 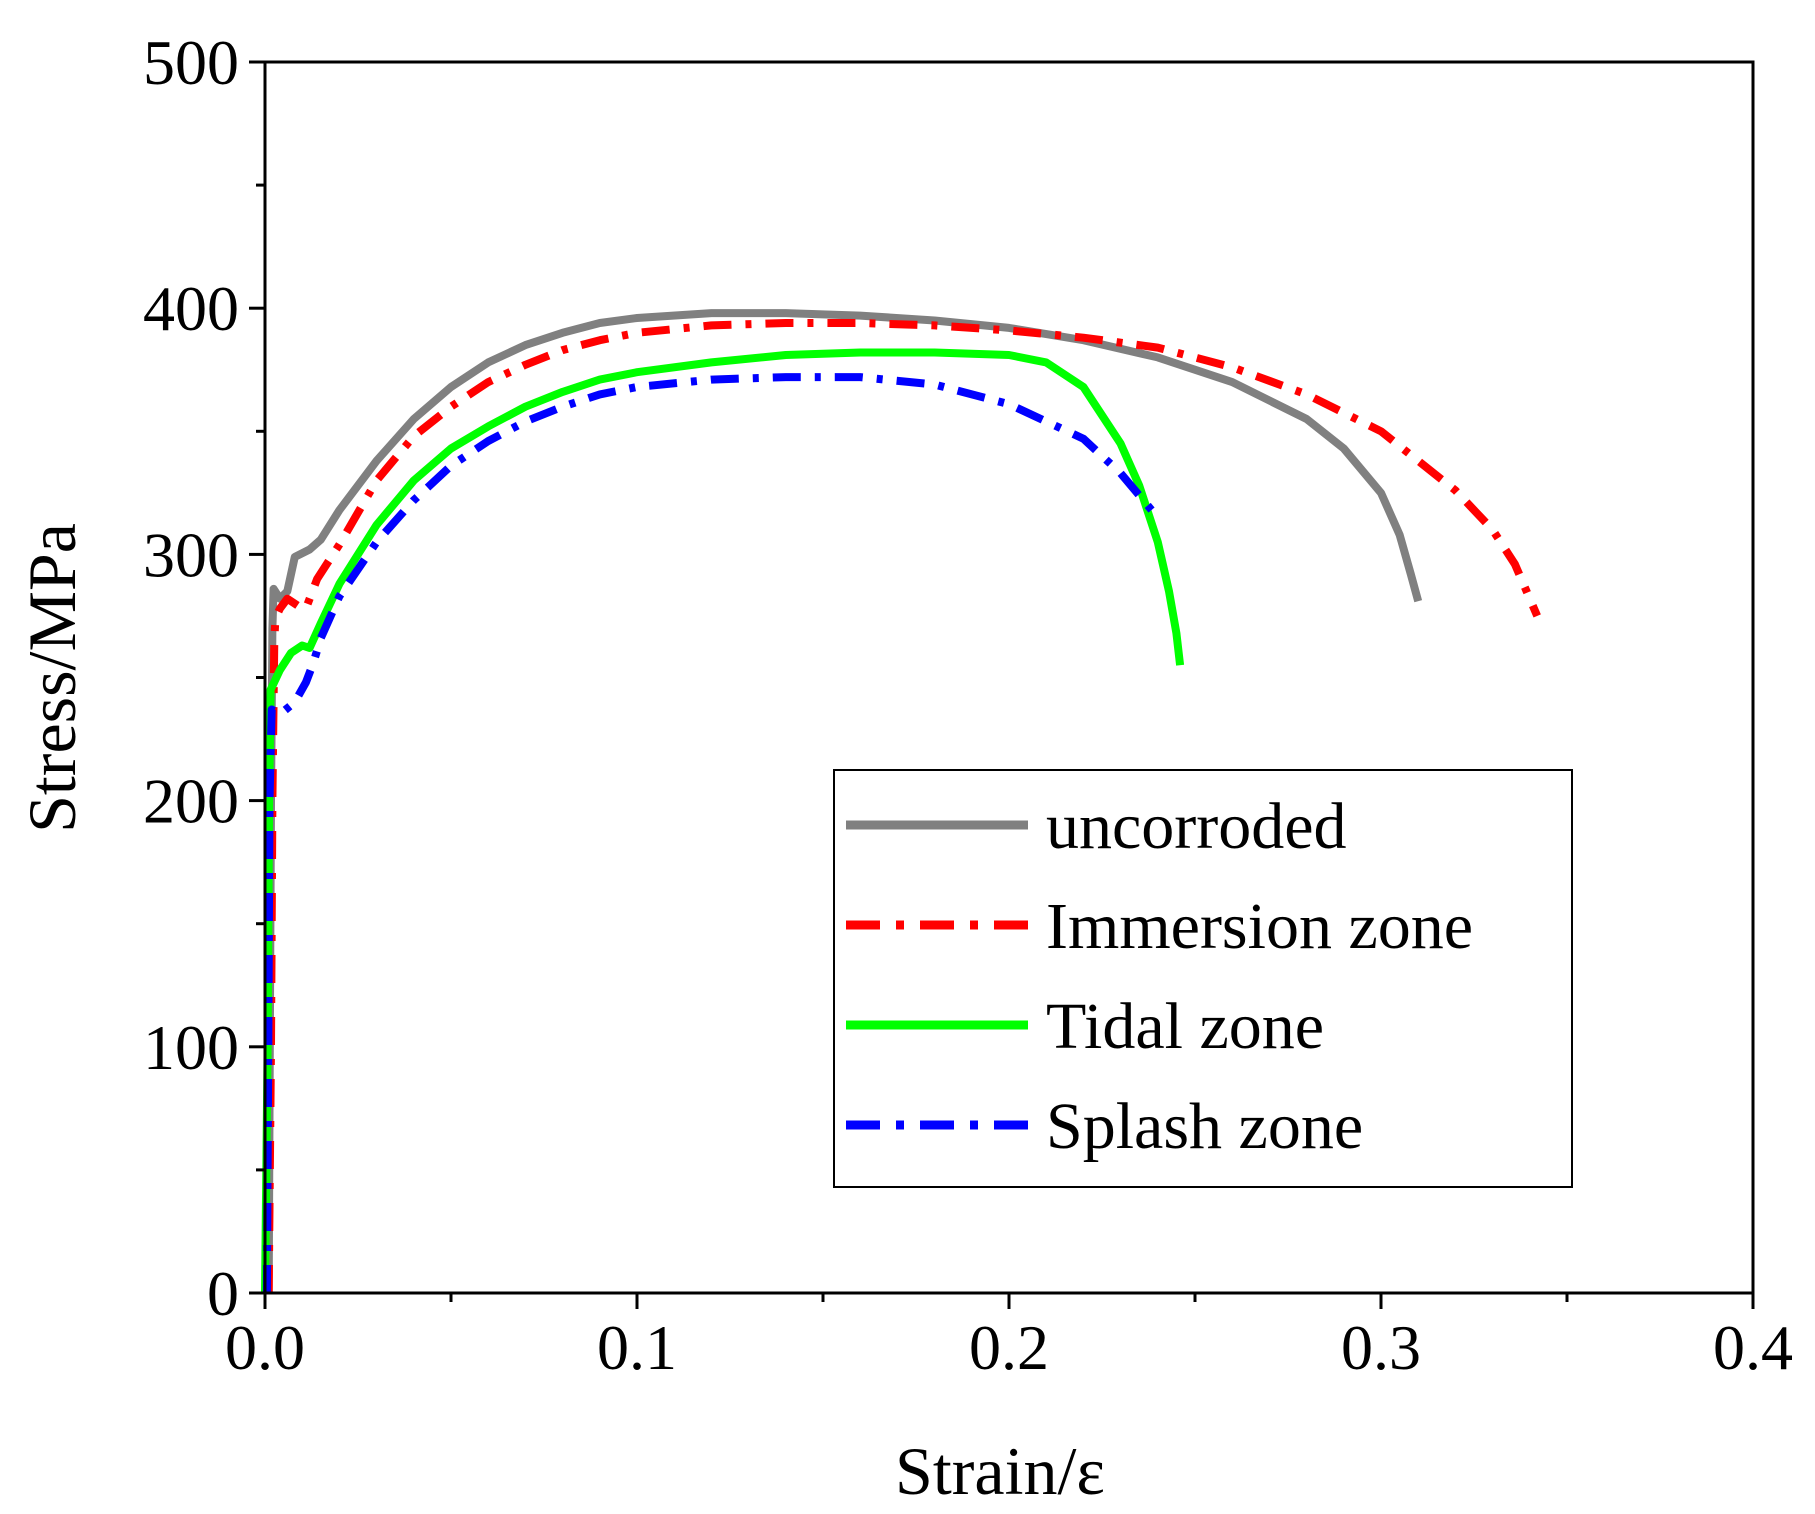 I want to click on legend-label-splash-zone: Splash zone, so click(x=1204, y=1126).